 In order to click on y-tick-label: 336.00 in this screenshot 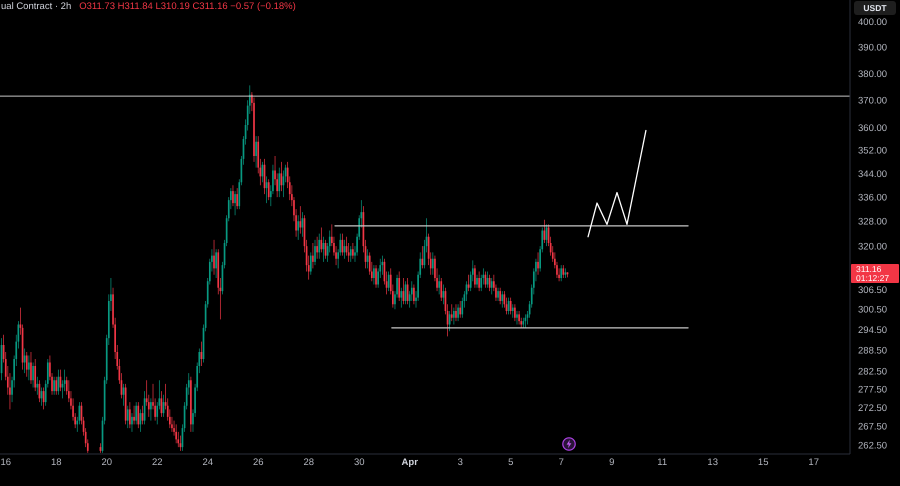, I will do `click(873, 198)`.